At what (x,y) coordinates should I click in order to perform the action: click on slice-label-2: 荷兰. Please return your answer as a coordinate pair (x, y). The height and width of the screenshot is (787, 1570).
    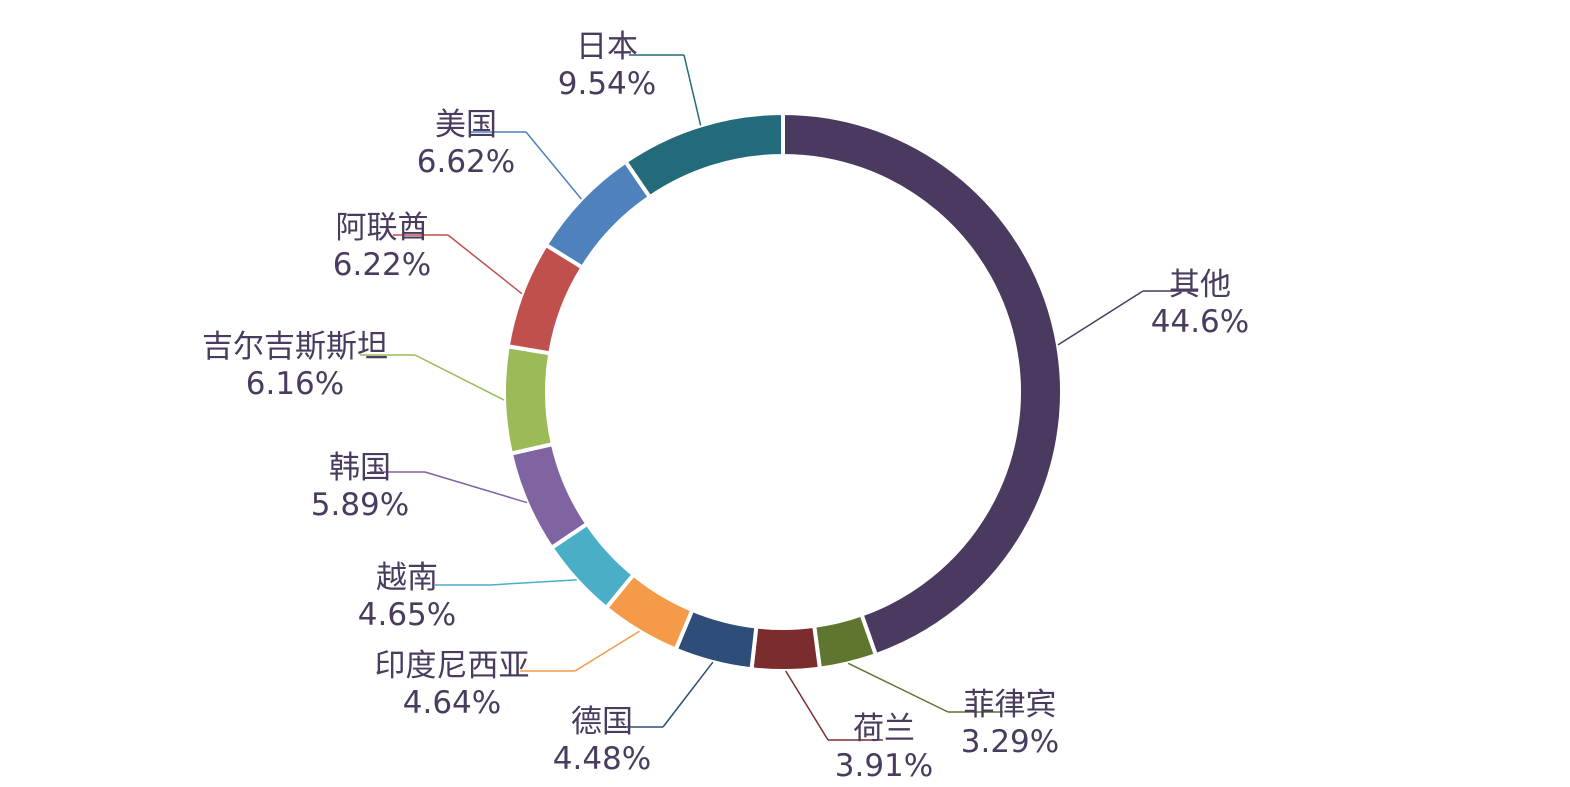
    Looking at the image, I should click on (884, 729).